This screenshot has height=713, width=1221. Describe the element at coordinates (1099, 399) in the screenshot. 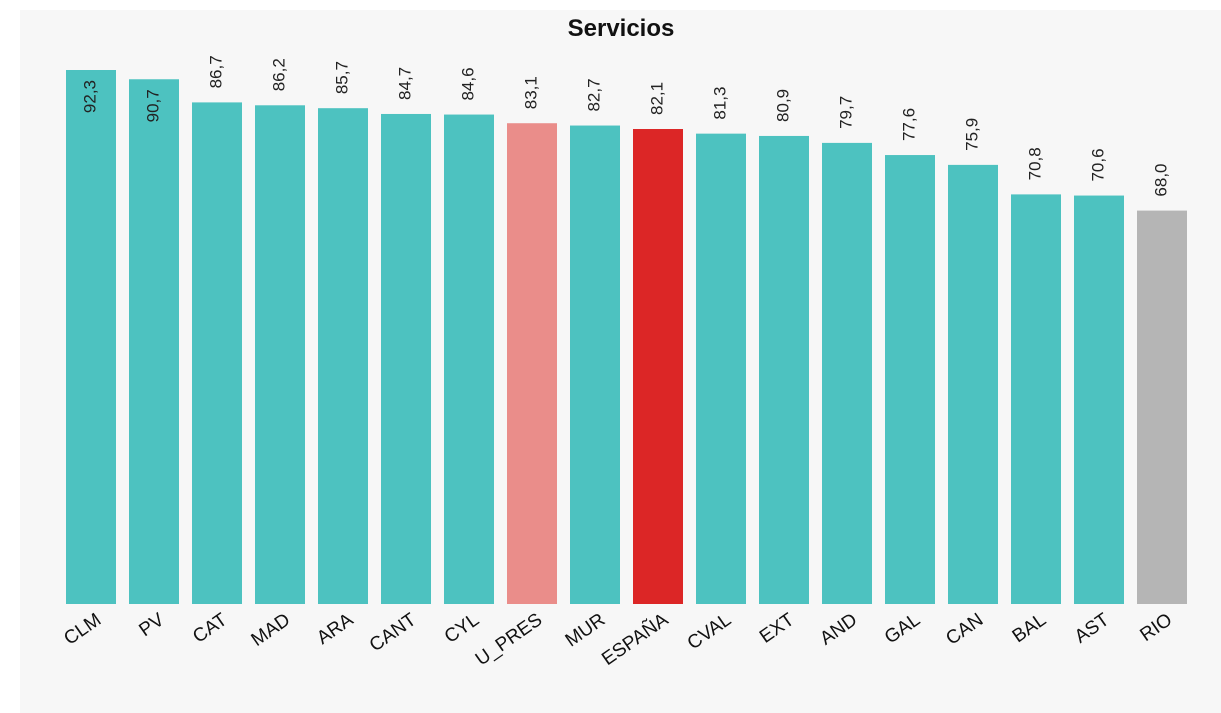

I see `bar-ast` at that location.